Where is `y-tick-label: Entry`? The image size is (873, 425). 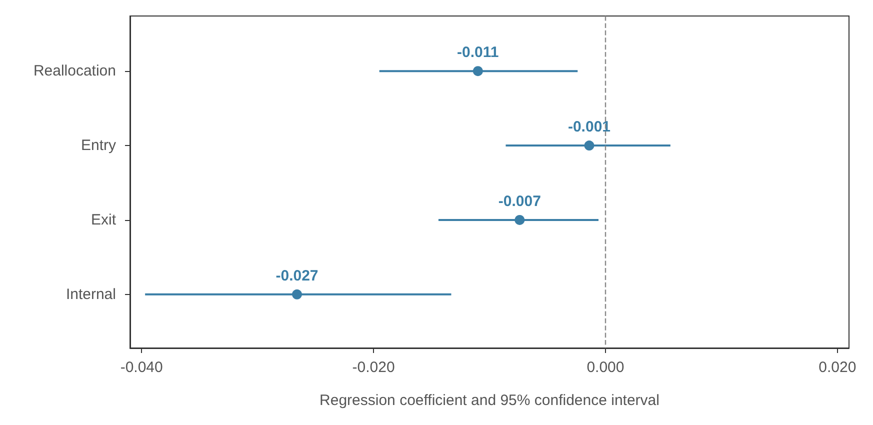
y-tick-label: Entry is located at coordinates (98, 145).